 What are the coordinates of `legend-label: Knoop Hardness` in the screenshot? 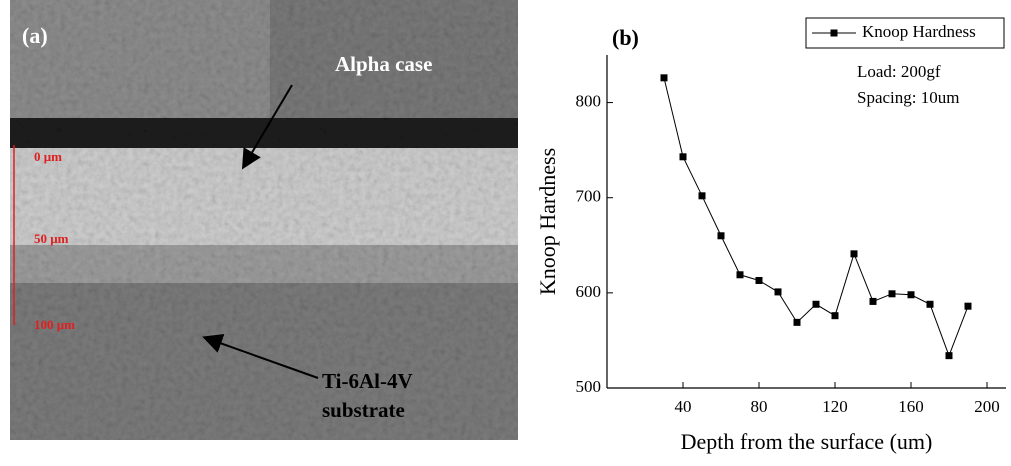 It's located at (919, 31).